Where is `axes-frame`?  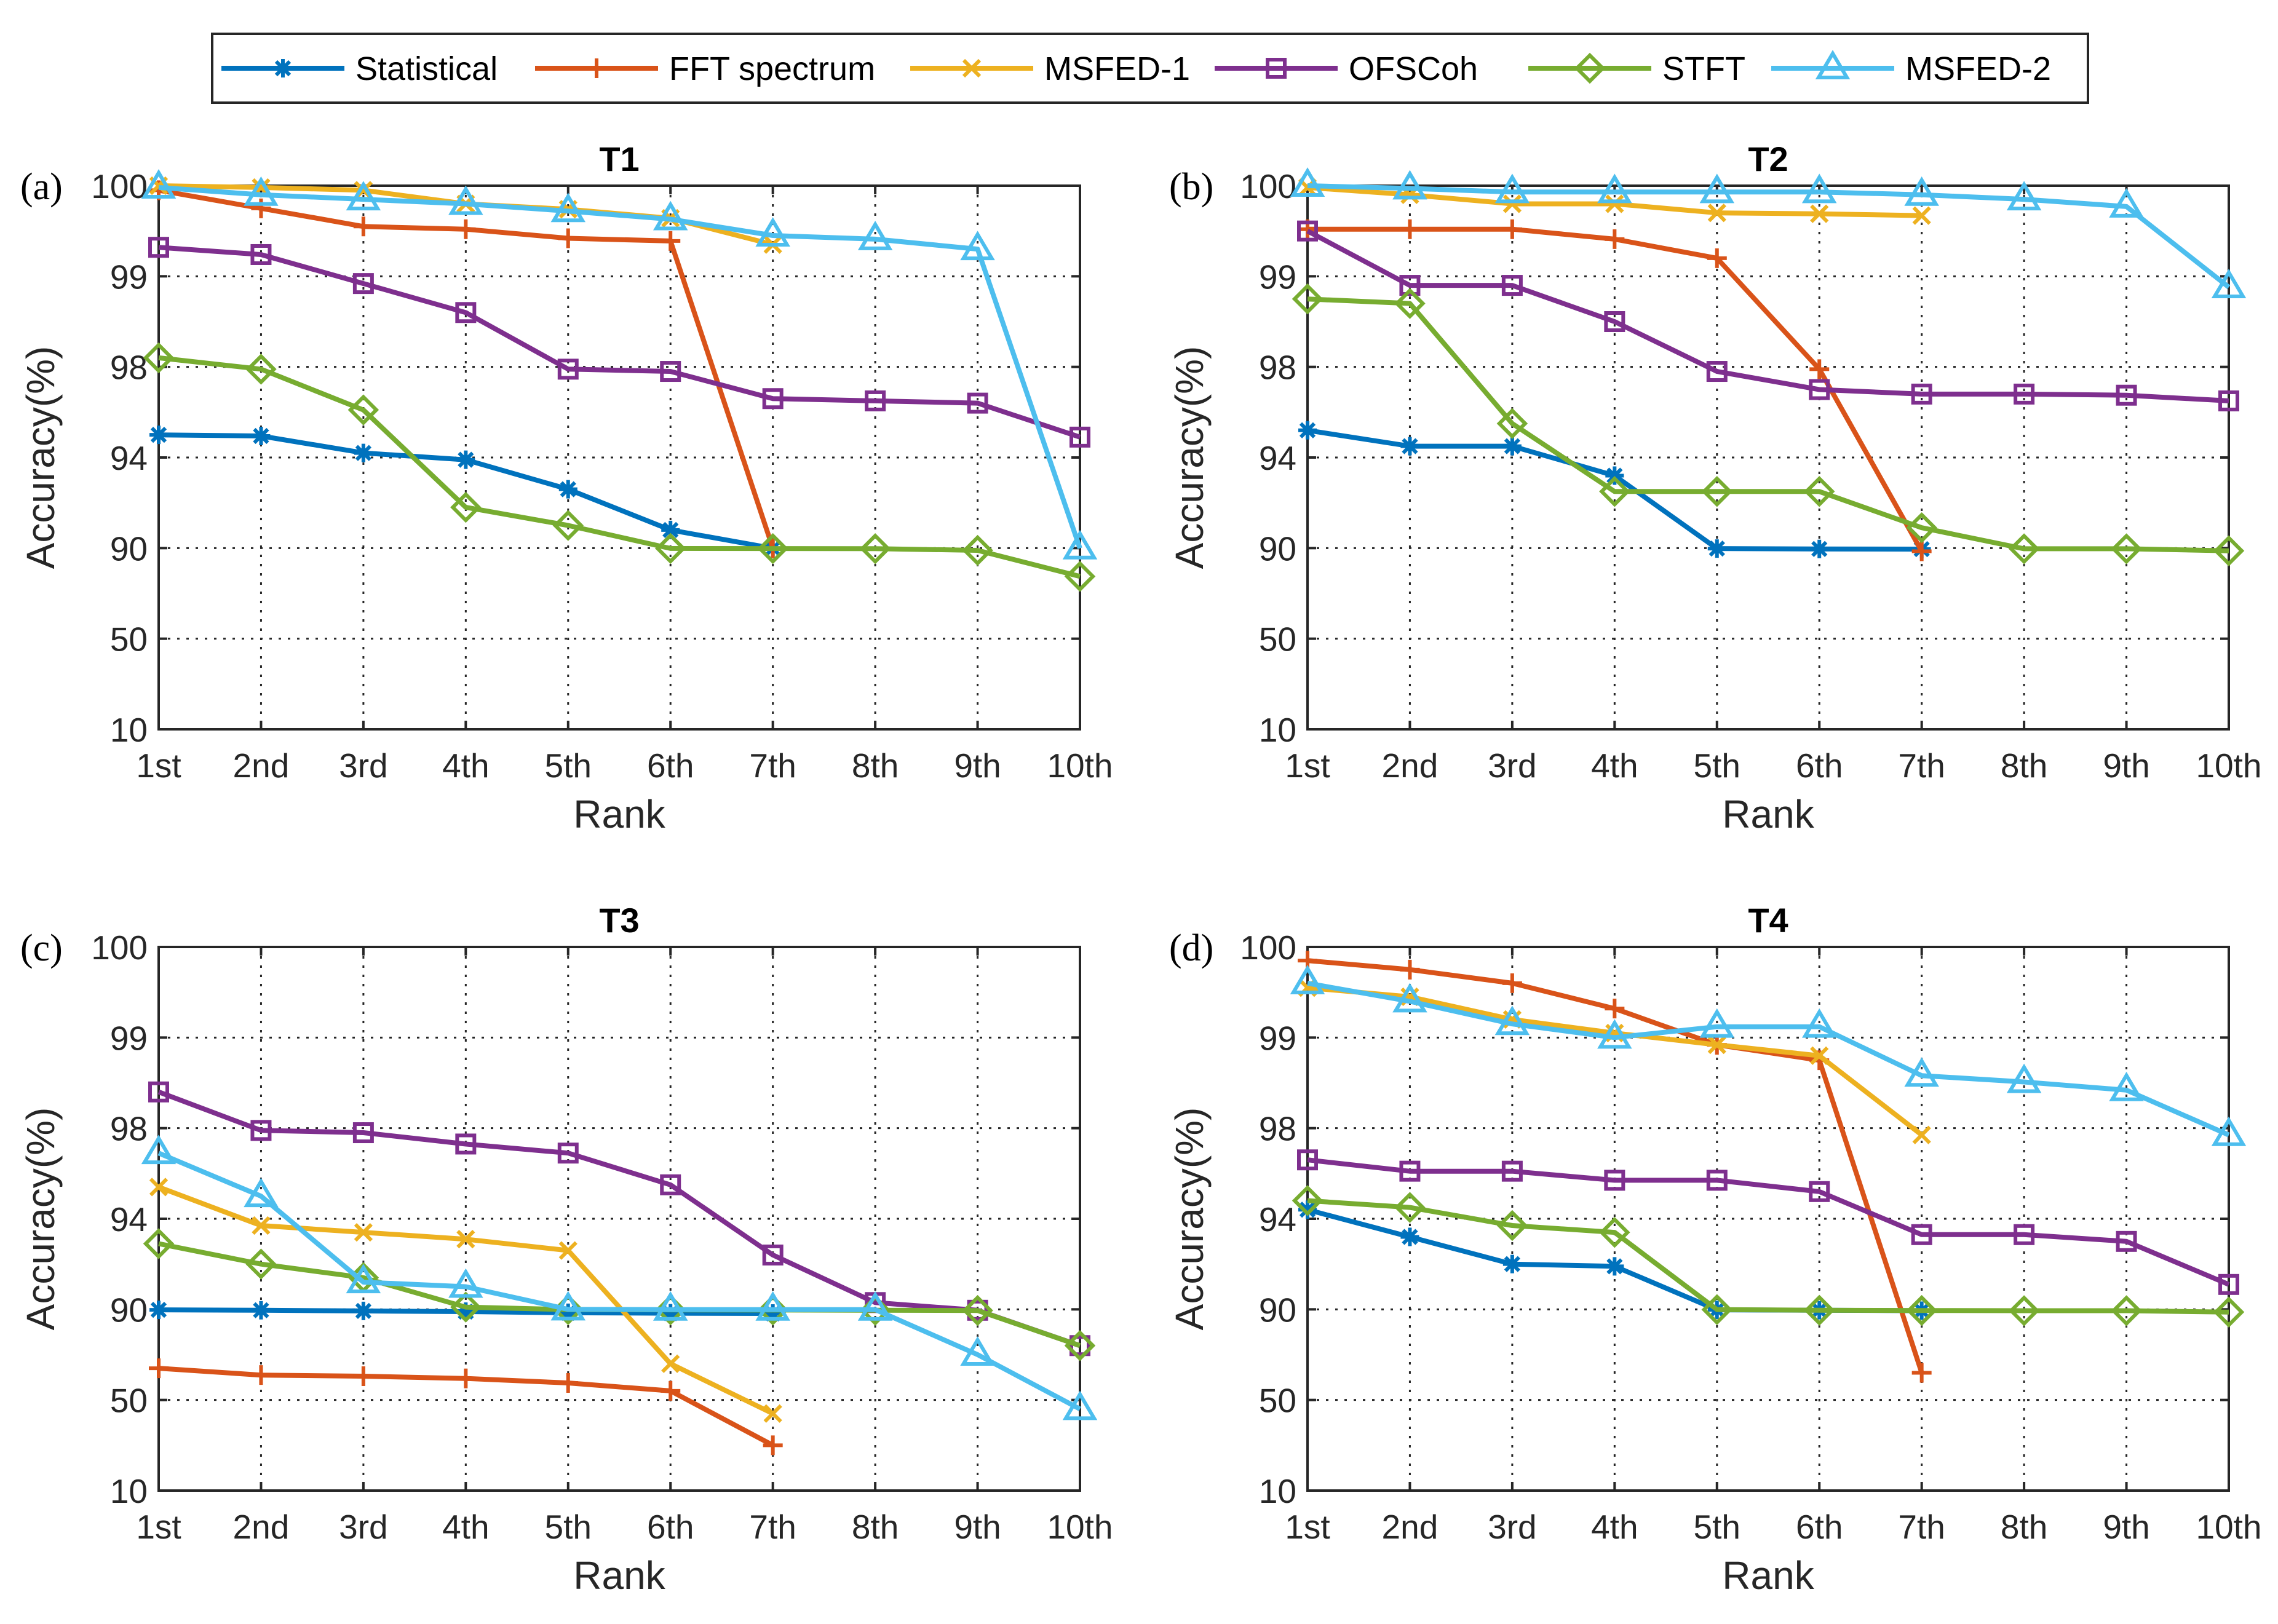 axes-frame is located at coordinates (1768, 457).